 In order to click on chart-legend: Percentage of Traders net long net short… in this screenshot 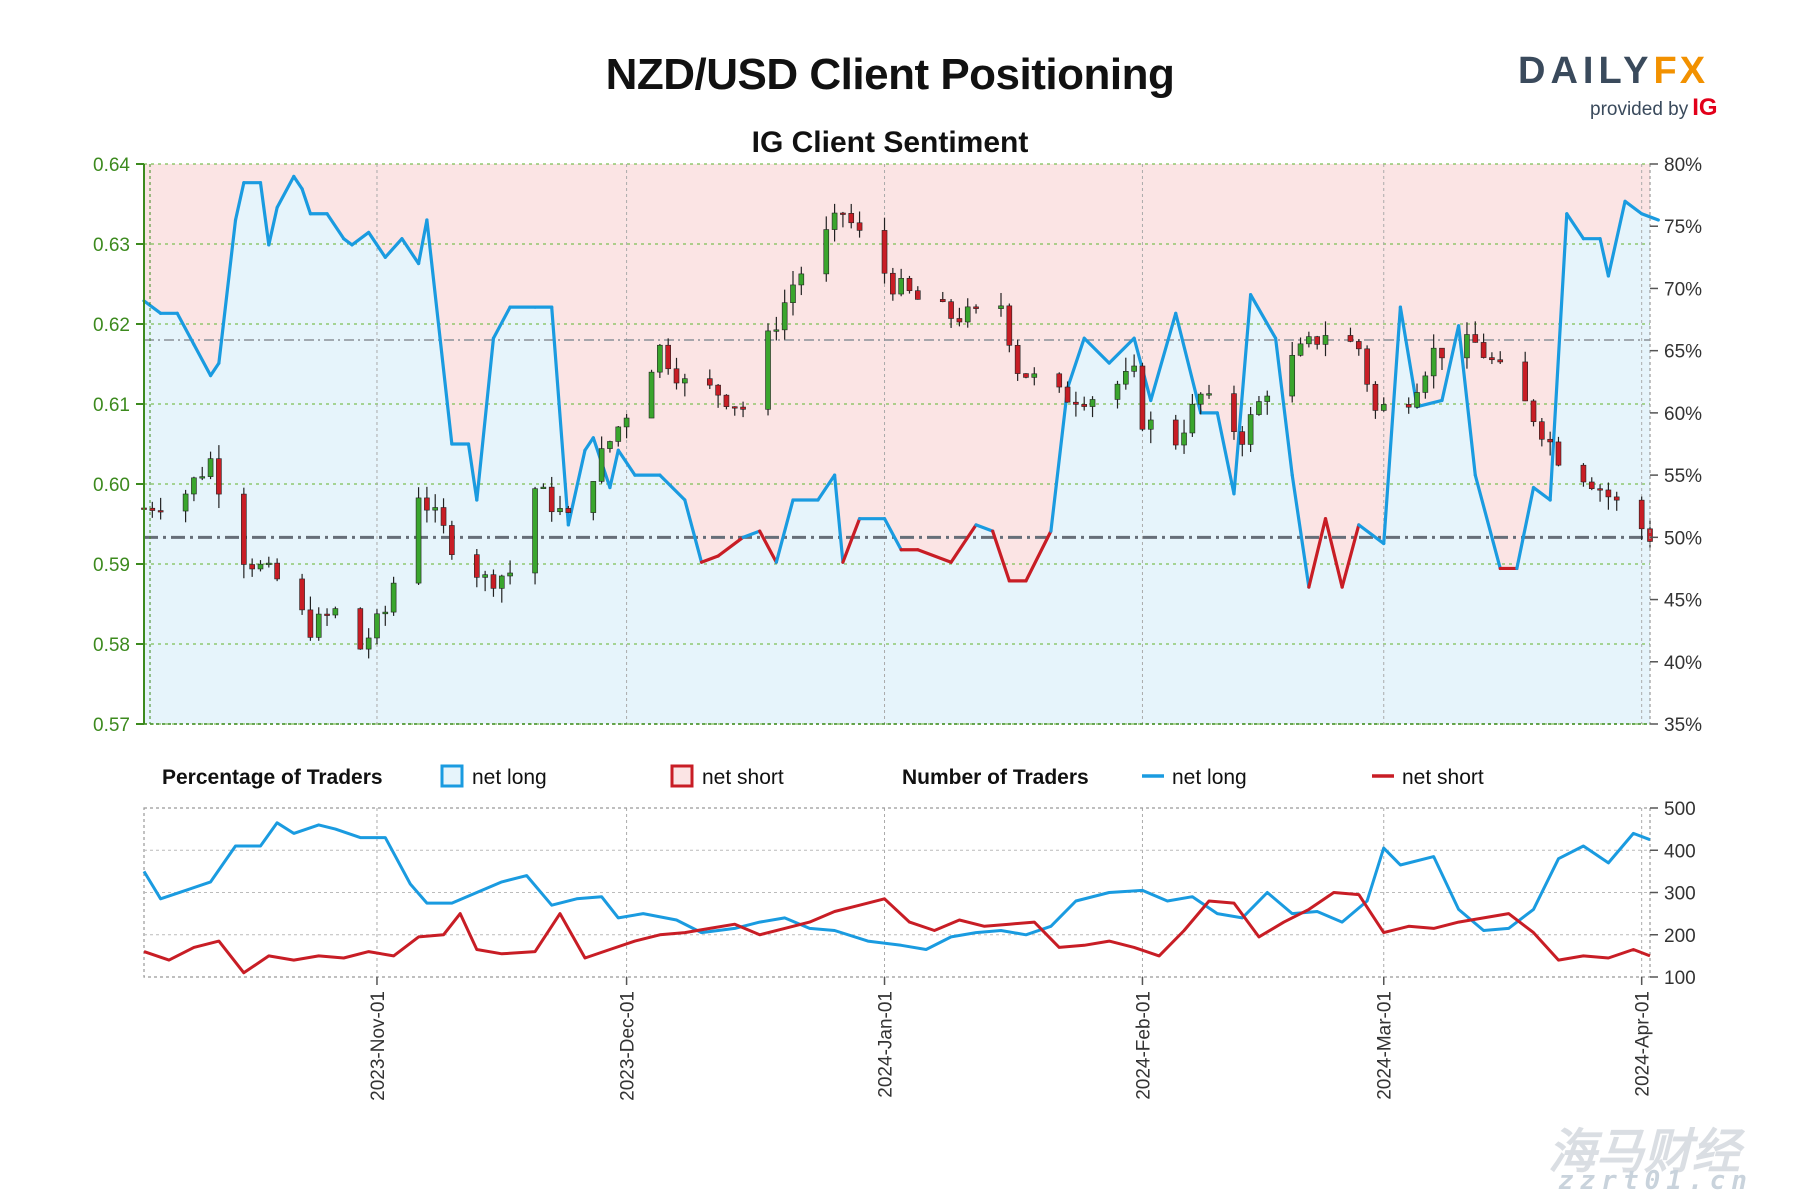, I will do `click(823, 776)`.